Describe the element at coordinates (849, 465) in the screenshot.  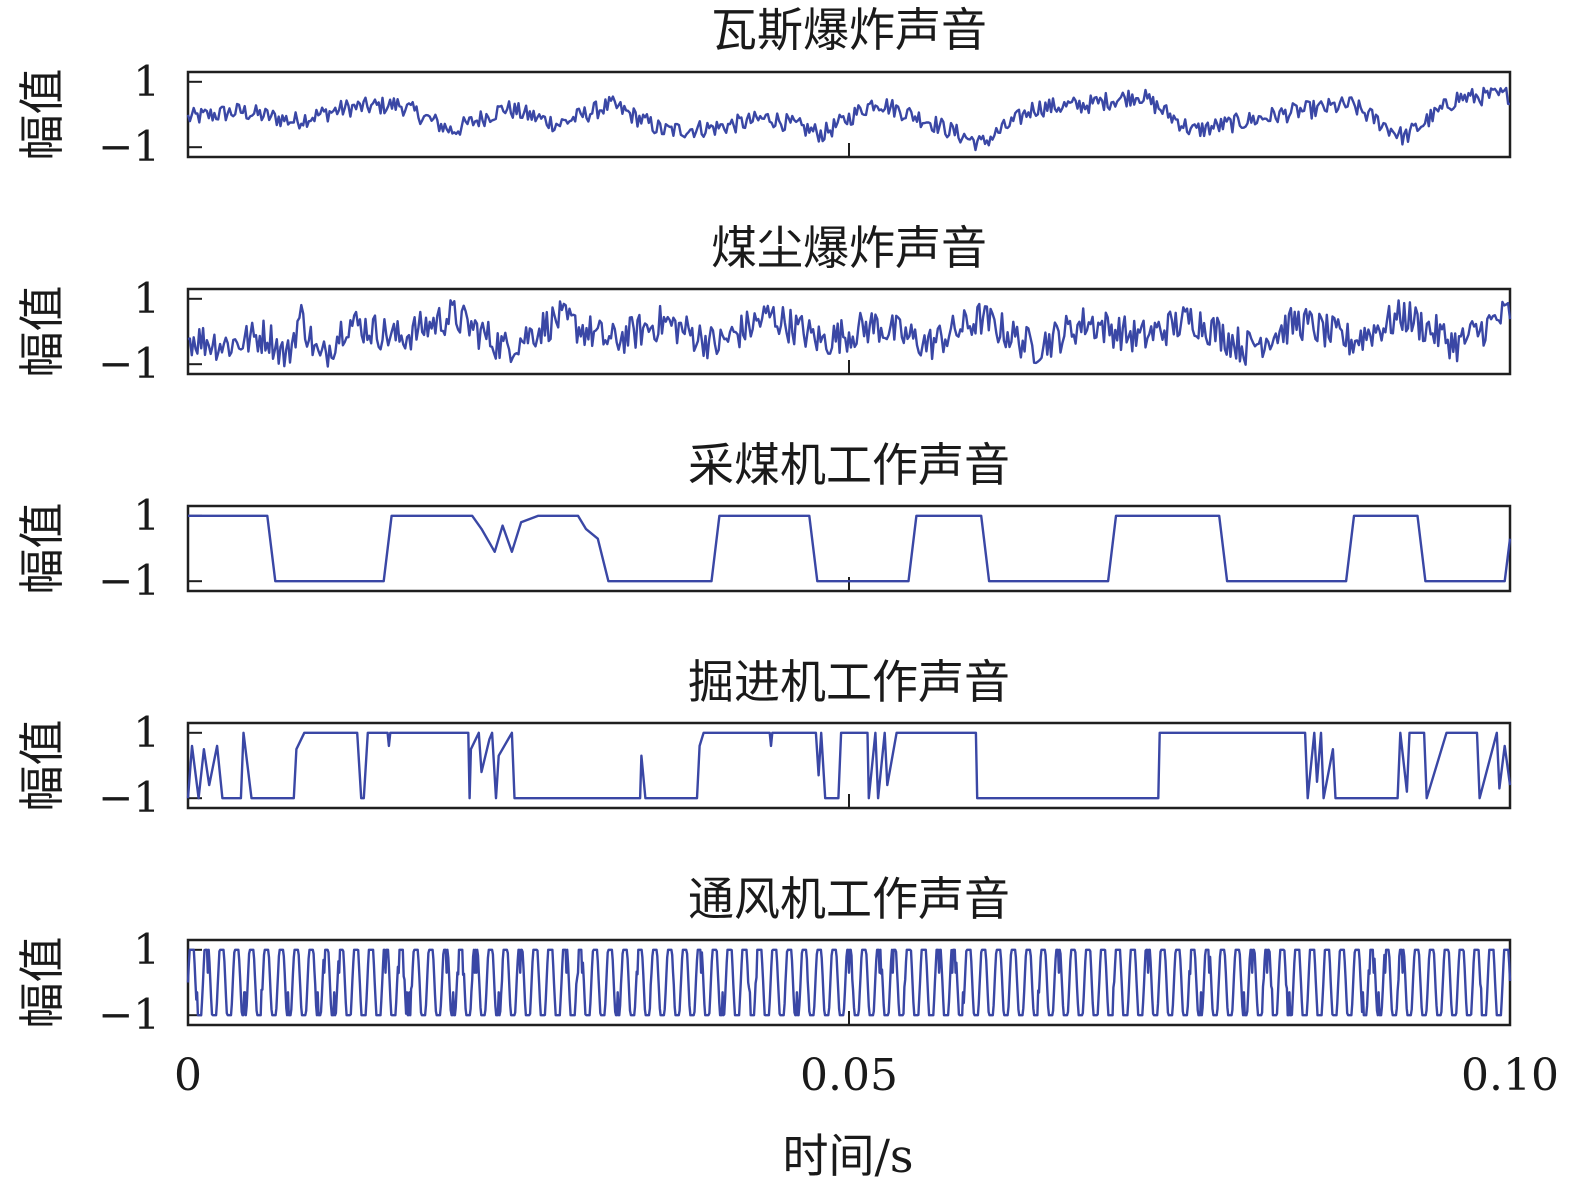
I see `panel-title: 采煤机工作声音` at that location.